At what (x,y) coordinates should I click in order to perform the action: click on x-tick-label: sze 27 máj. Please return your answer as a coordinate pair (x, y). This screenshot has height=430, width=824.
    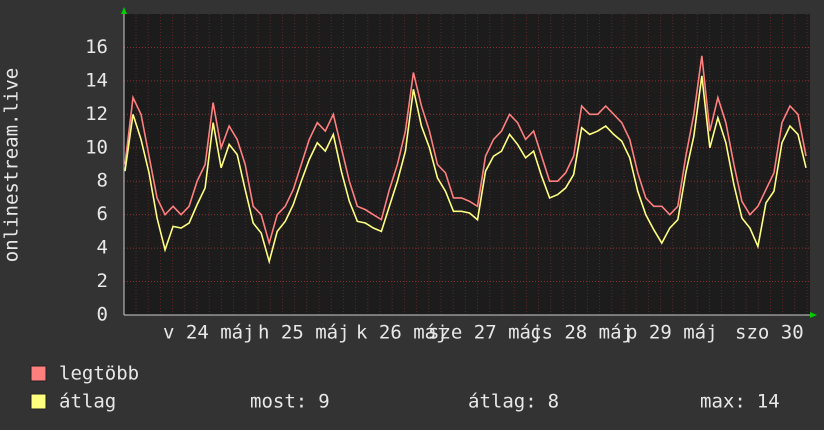
    Looking at the image, I should click on (485, 333).